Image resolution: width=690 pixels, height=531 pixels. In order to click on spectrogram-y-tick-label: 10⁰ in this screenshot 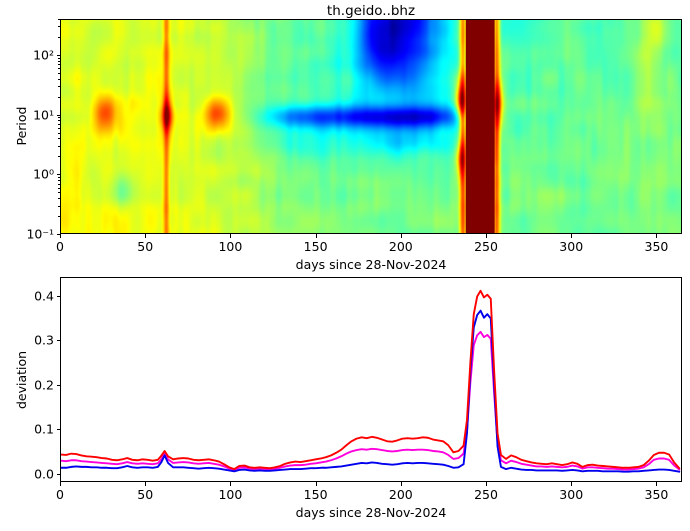, I will do `click(43, 174)`.